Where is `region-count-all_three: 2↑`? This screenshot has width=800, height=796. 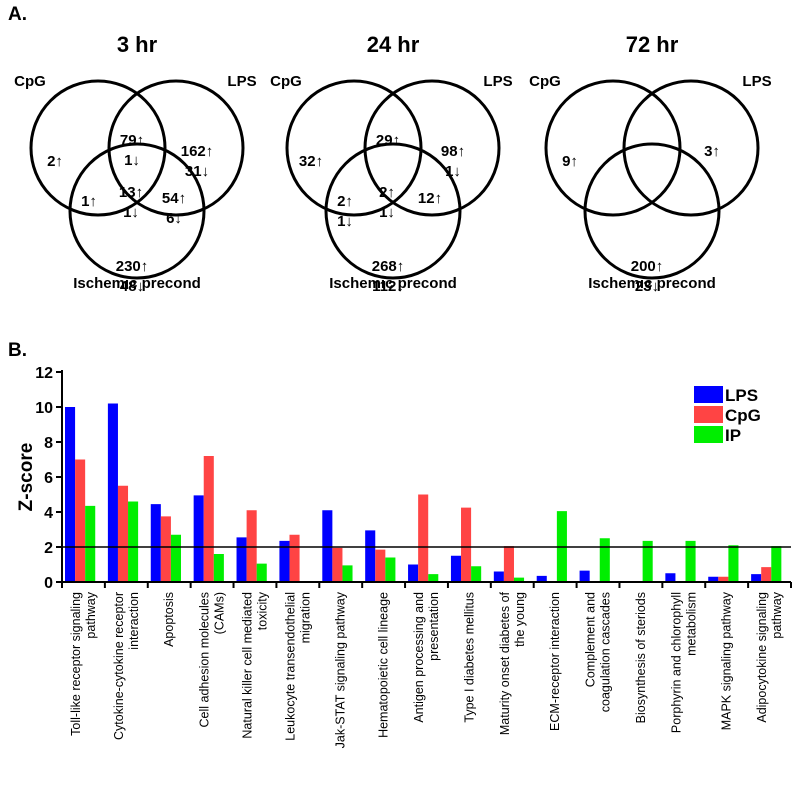 region-count-all_three: 2↑ is located at coordinates (387, 192).